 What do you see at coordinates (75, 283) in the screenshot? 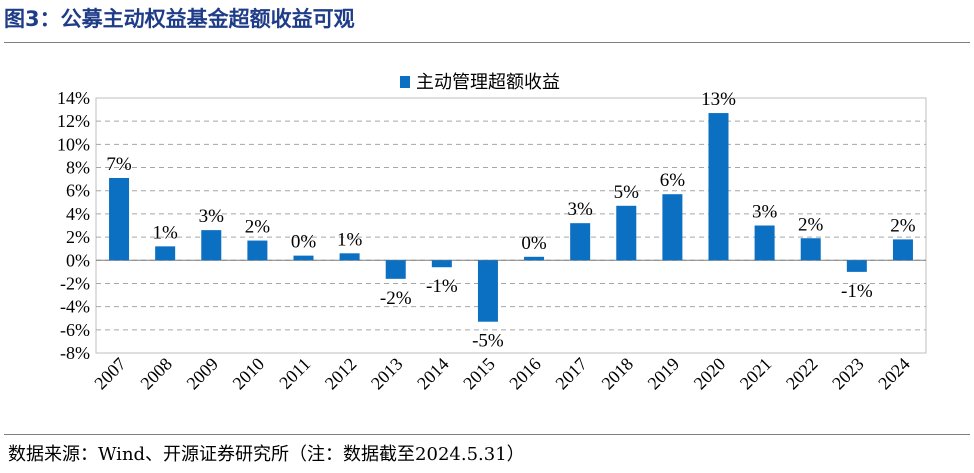
I see `y-tick-label: -2%` at bounding box center [75, 283].